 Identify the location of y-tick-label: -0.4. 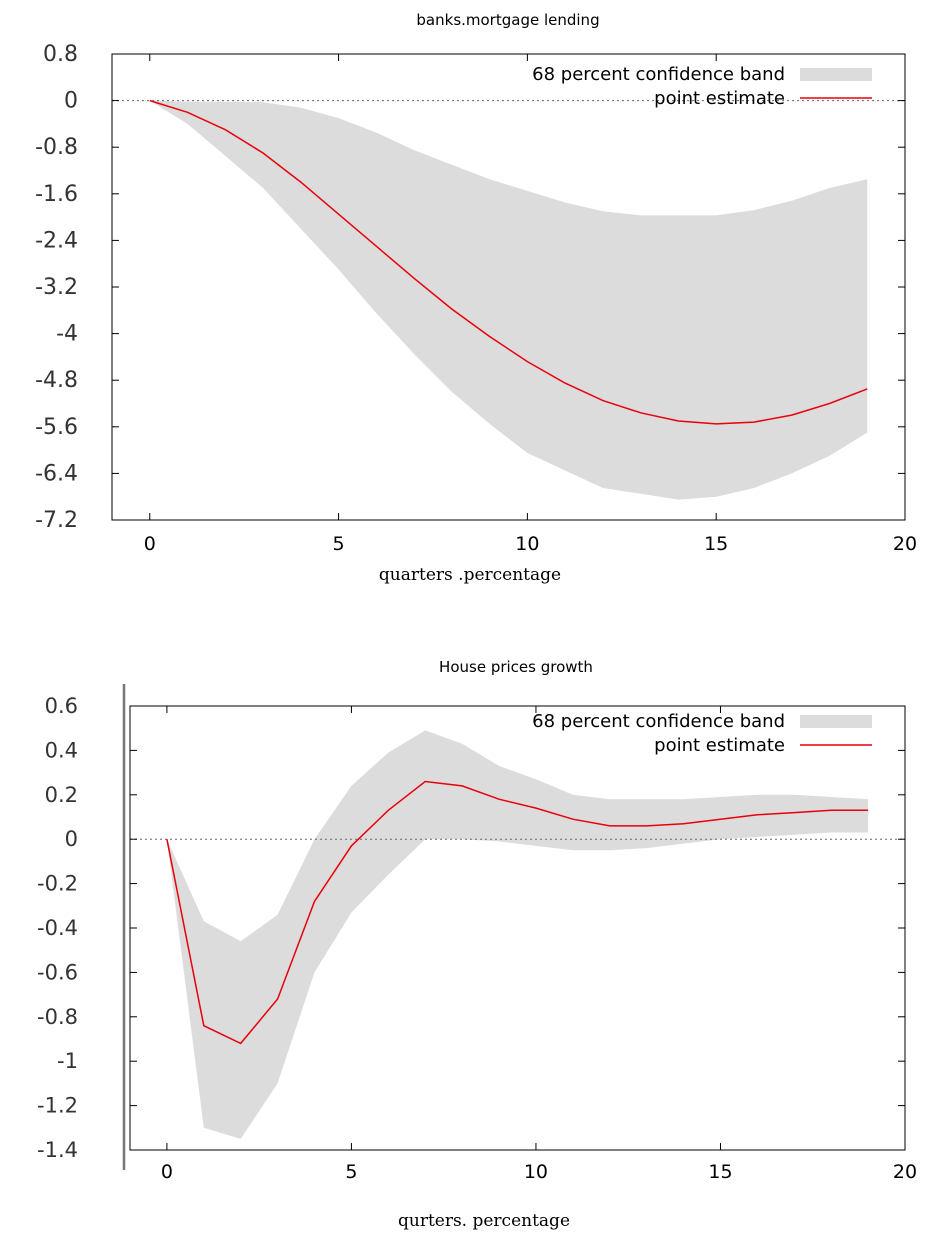
(57, 928).